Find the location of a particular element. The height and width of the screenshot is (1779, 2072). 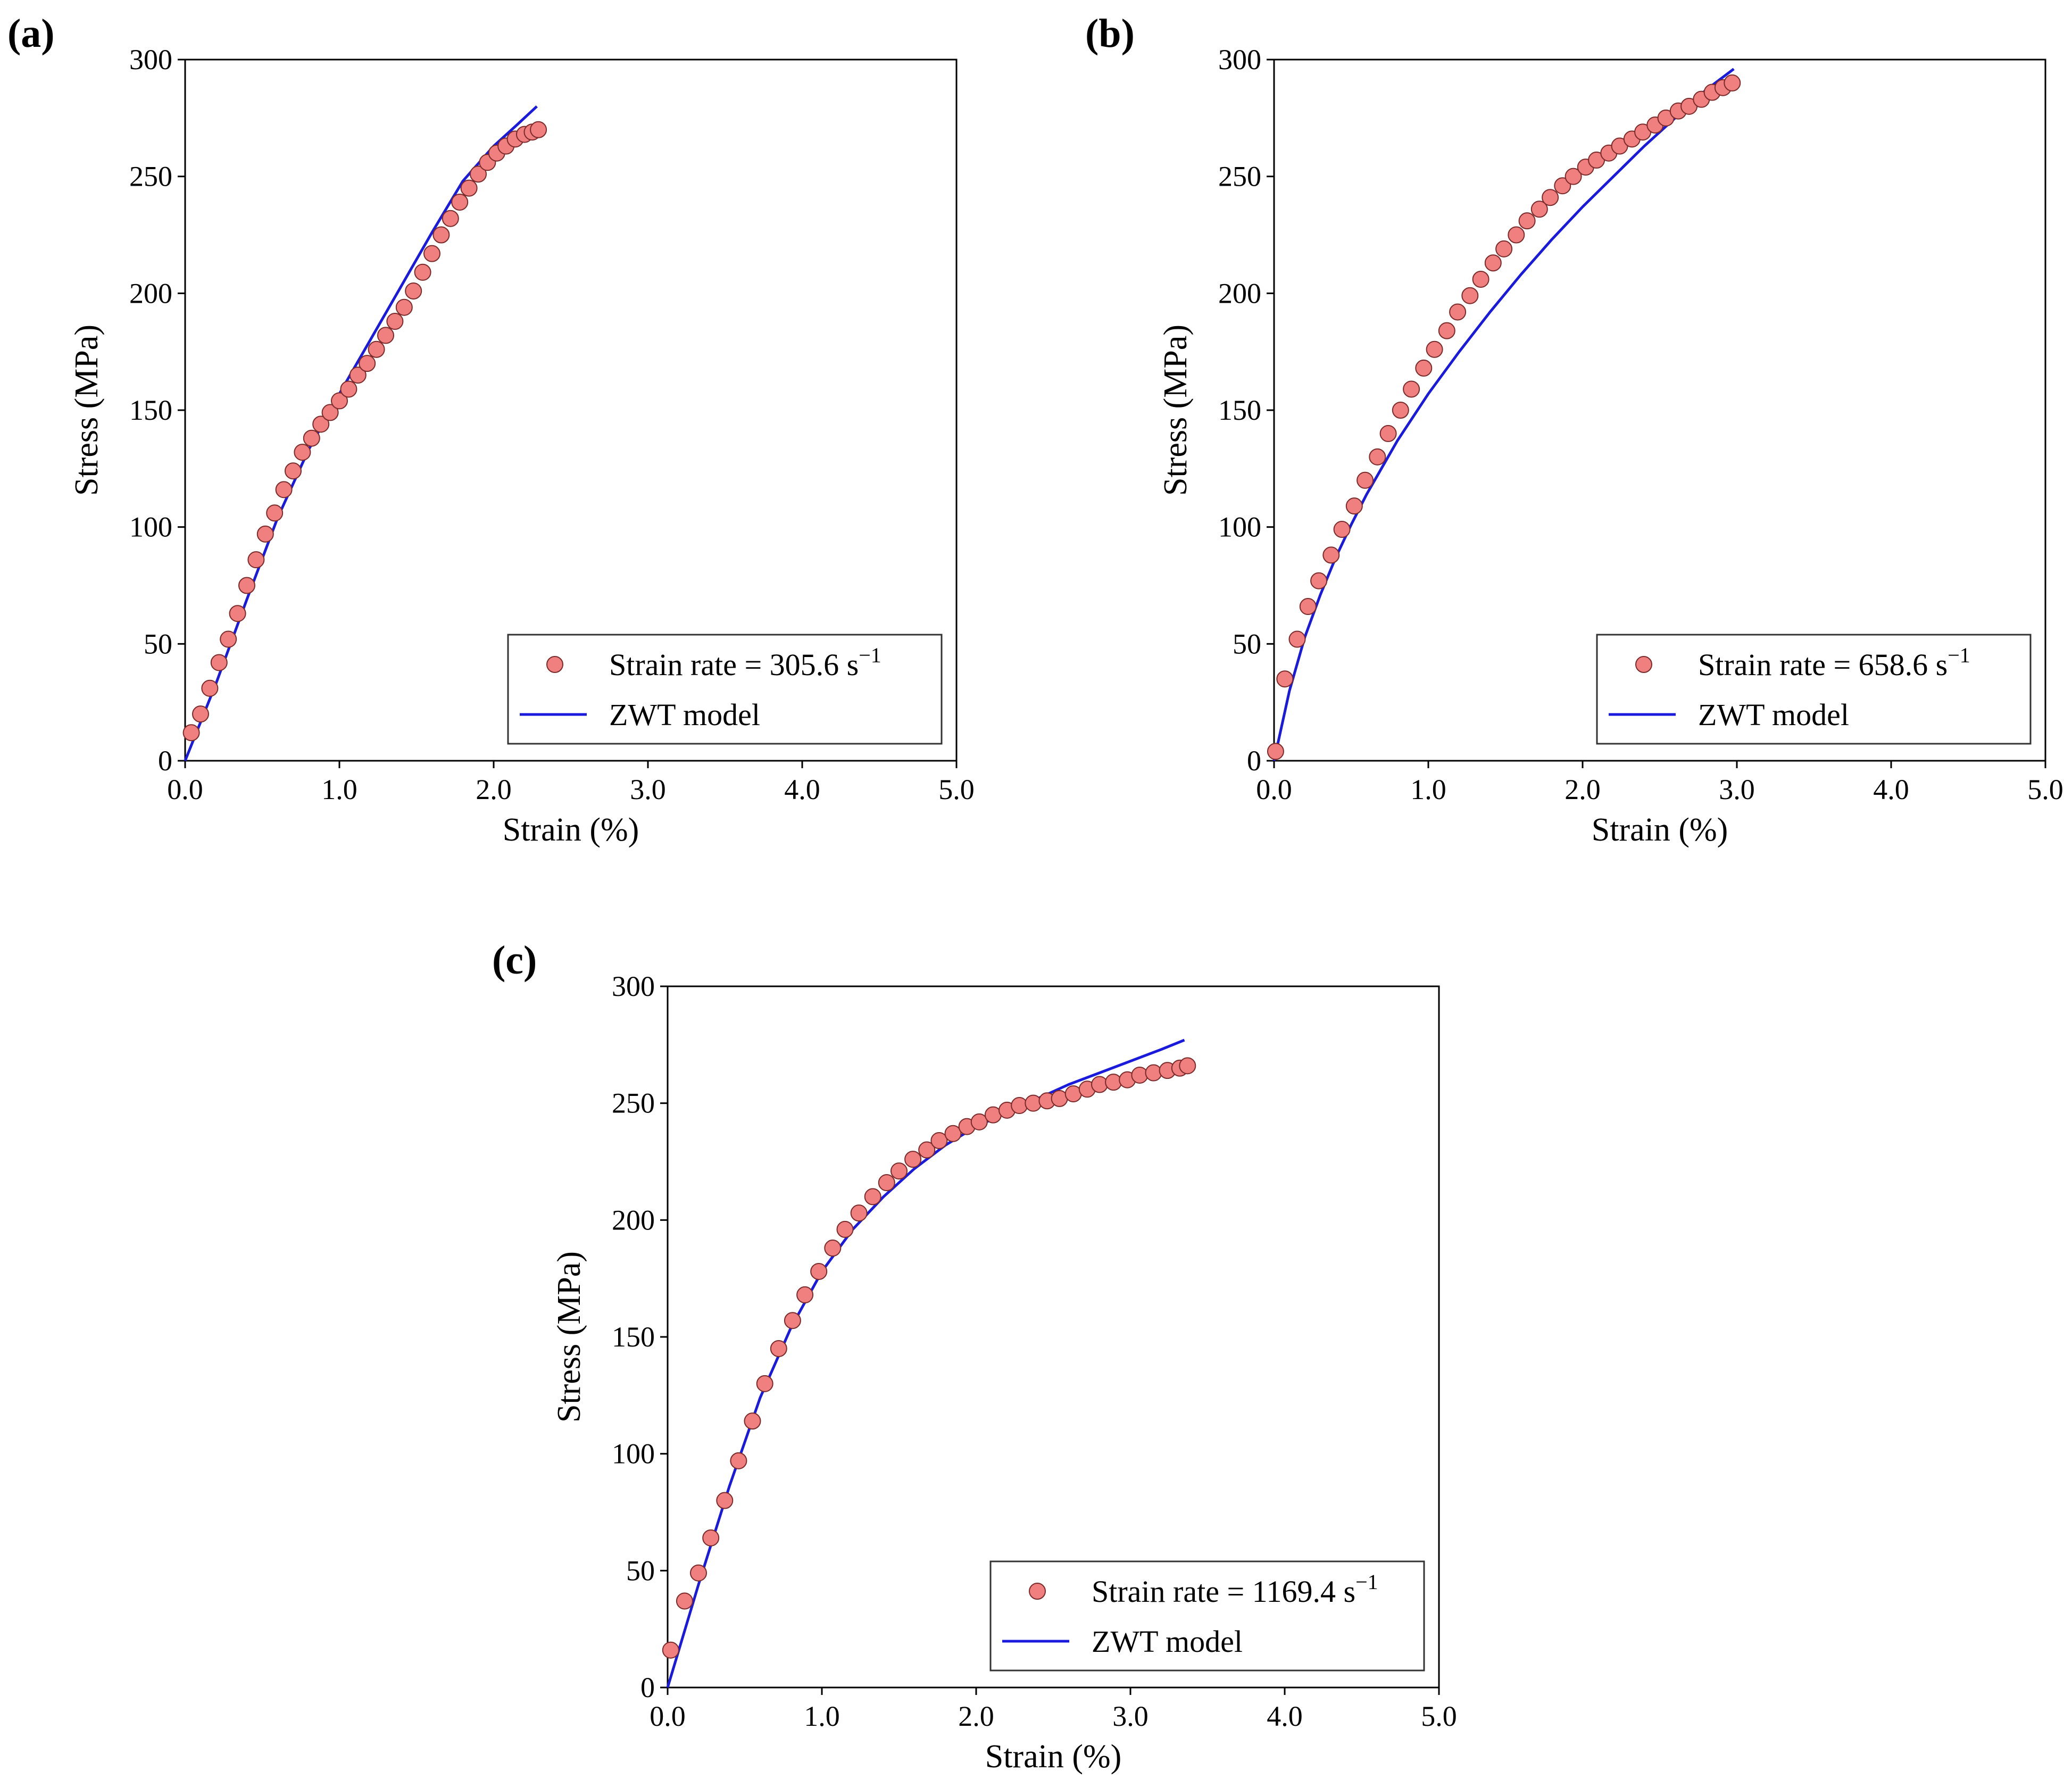

legend-scatter-label-text: Strain rate = 1169.4 s is located at coordinates (1223, 1591).